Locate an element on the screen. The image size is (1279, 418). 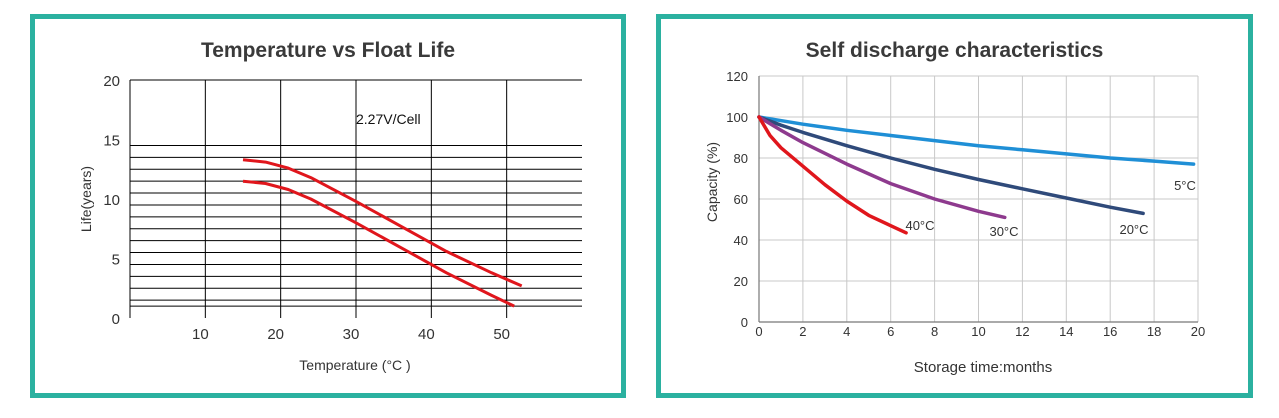
x-tick-label: 30 is located at coordinates (351, 334).